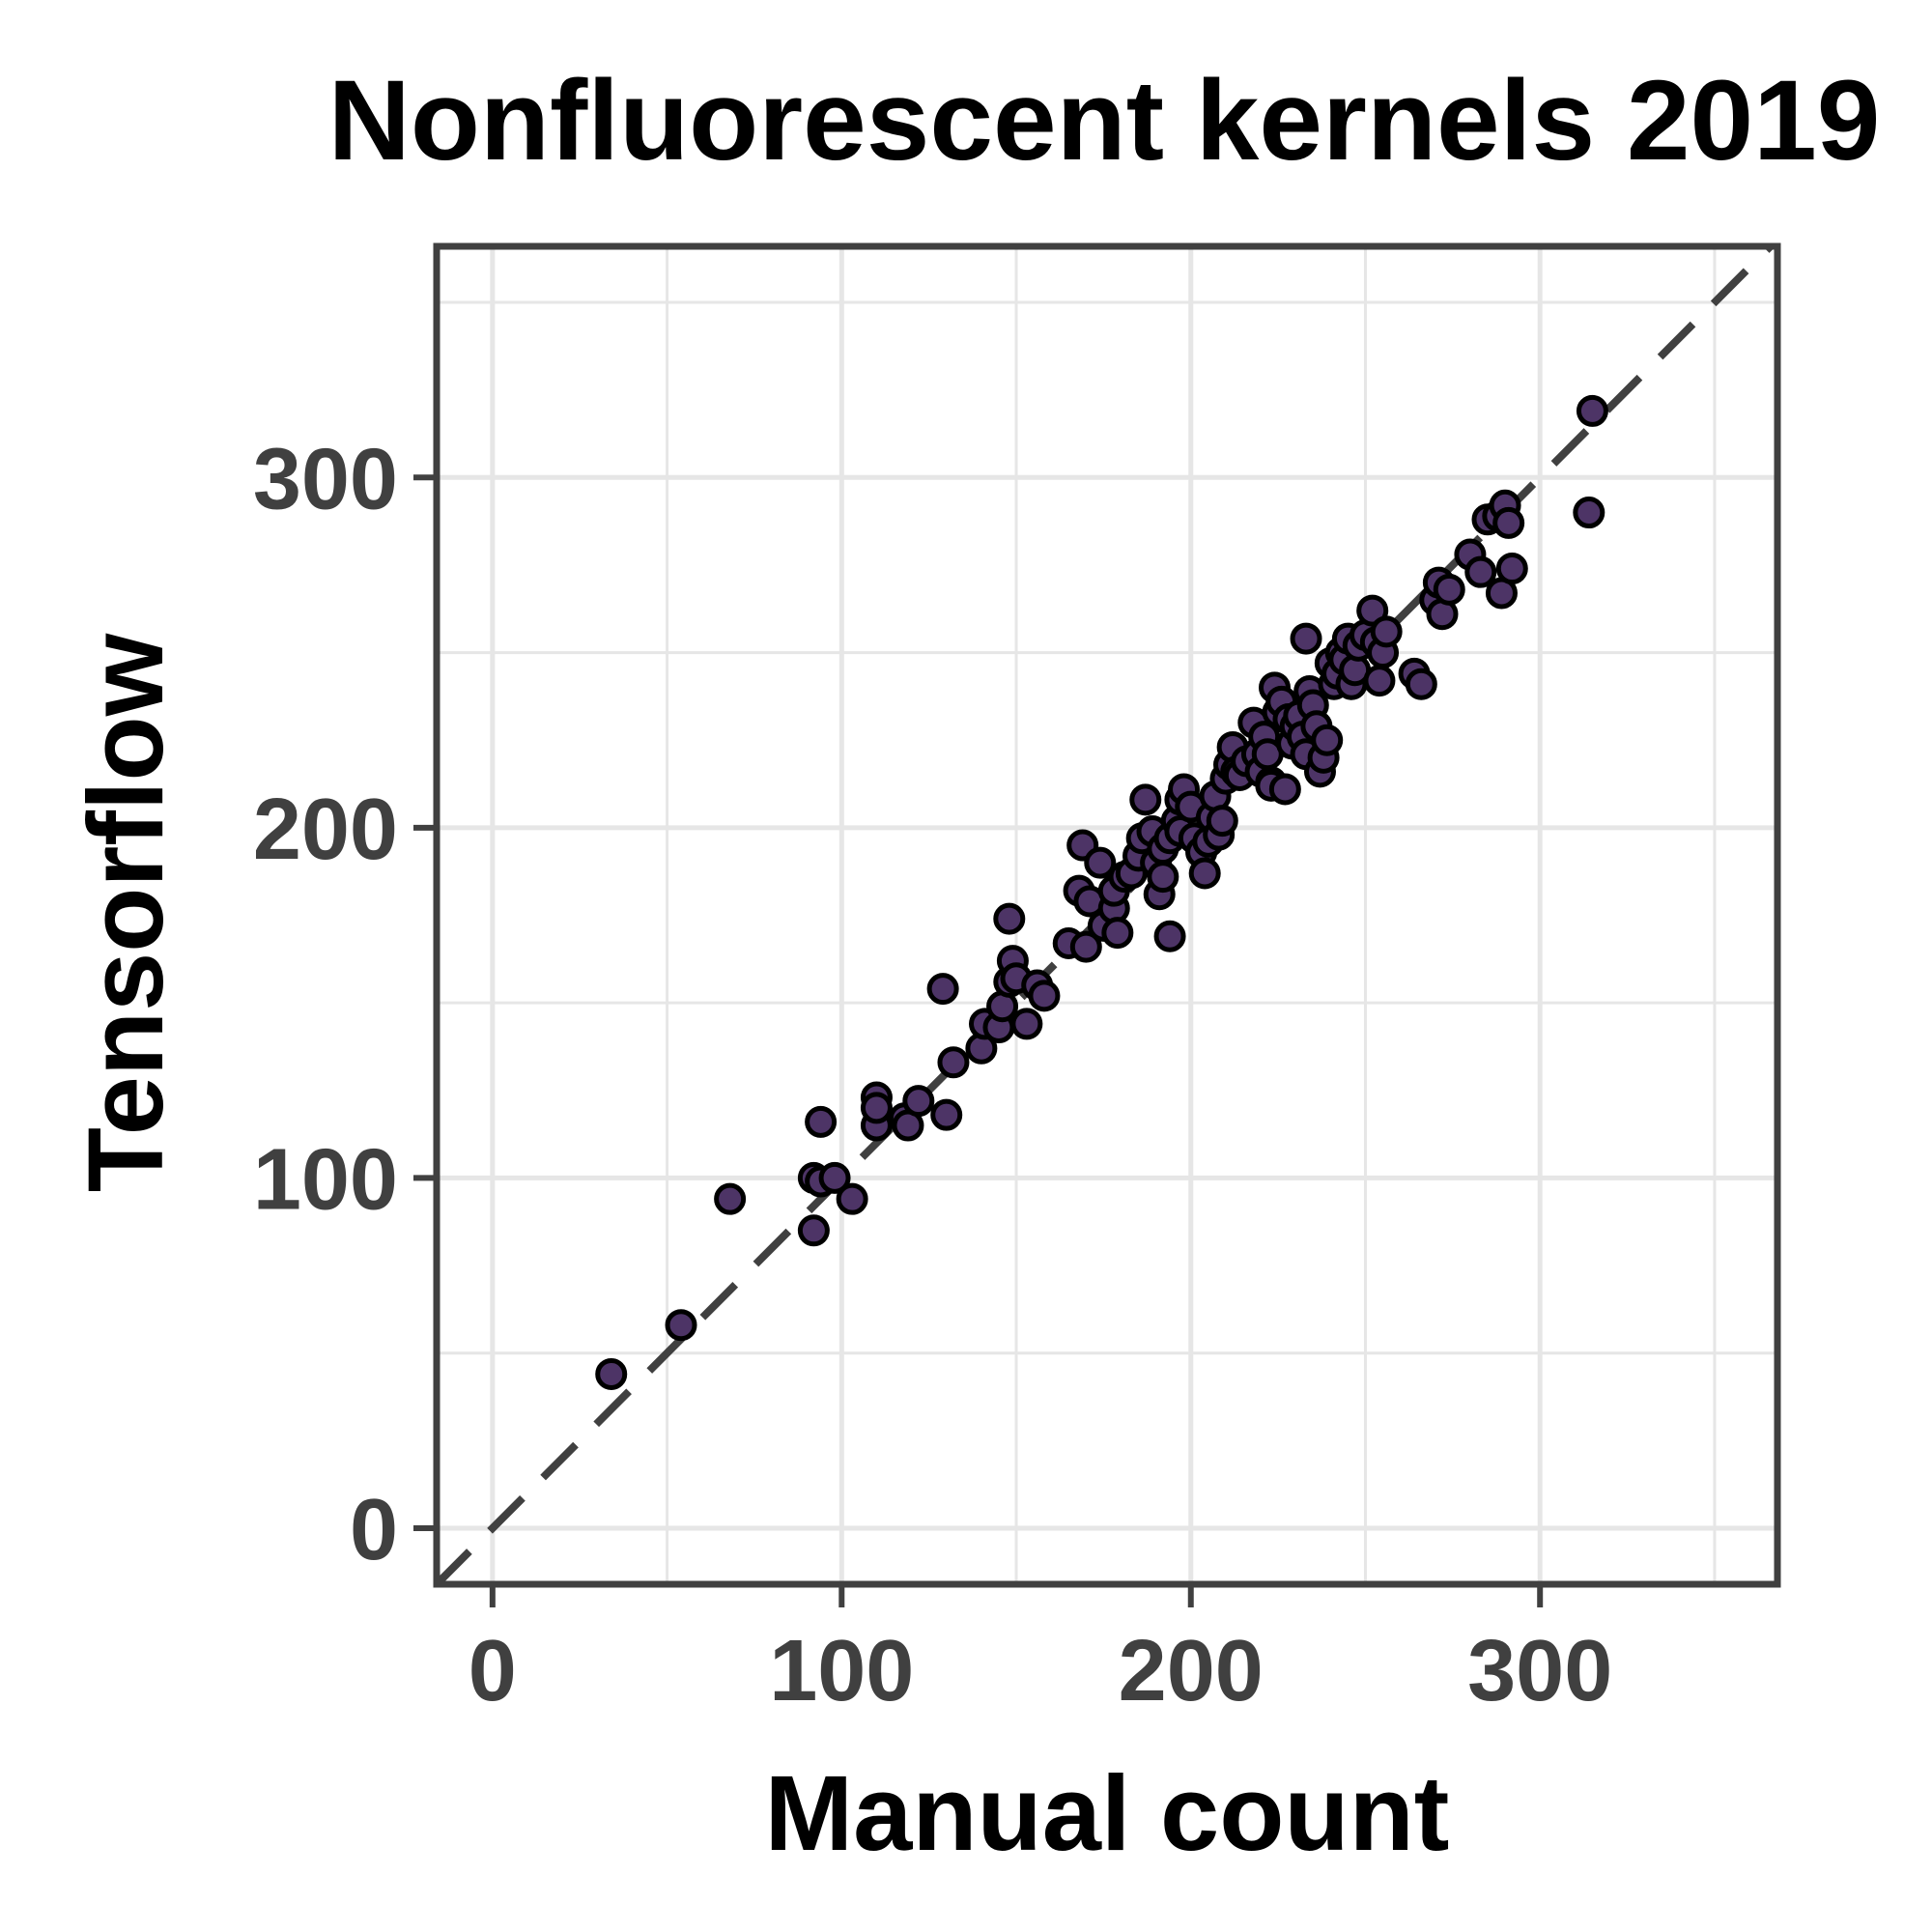  What do you see at coordinates (1539, 1671) in the screenshot?
I see `x-tick-label: 300` at bounding box center [1539, 1671].